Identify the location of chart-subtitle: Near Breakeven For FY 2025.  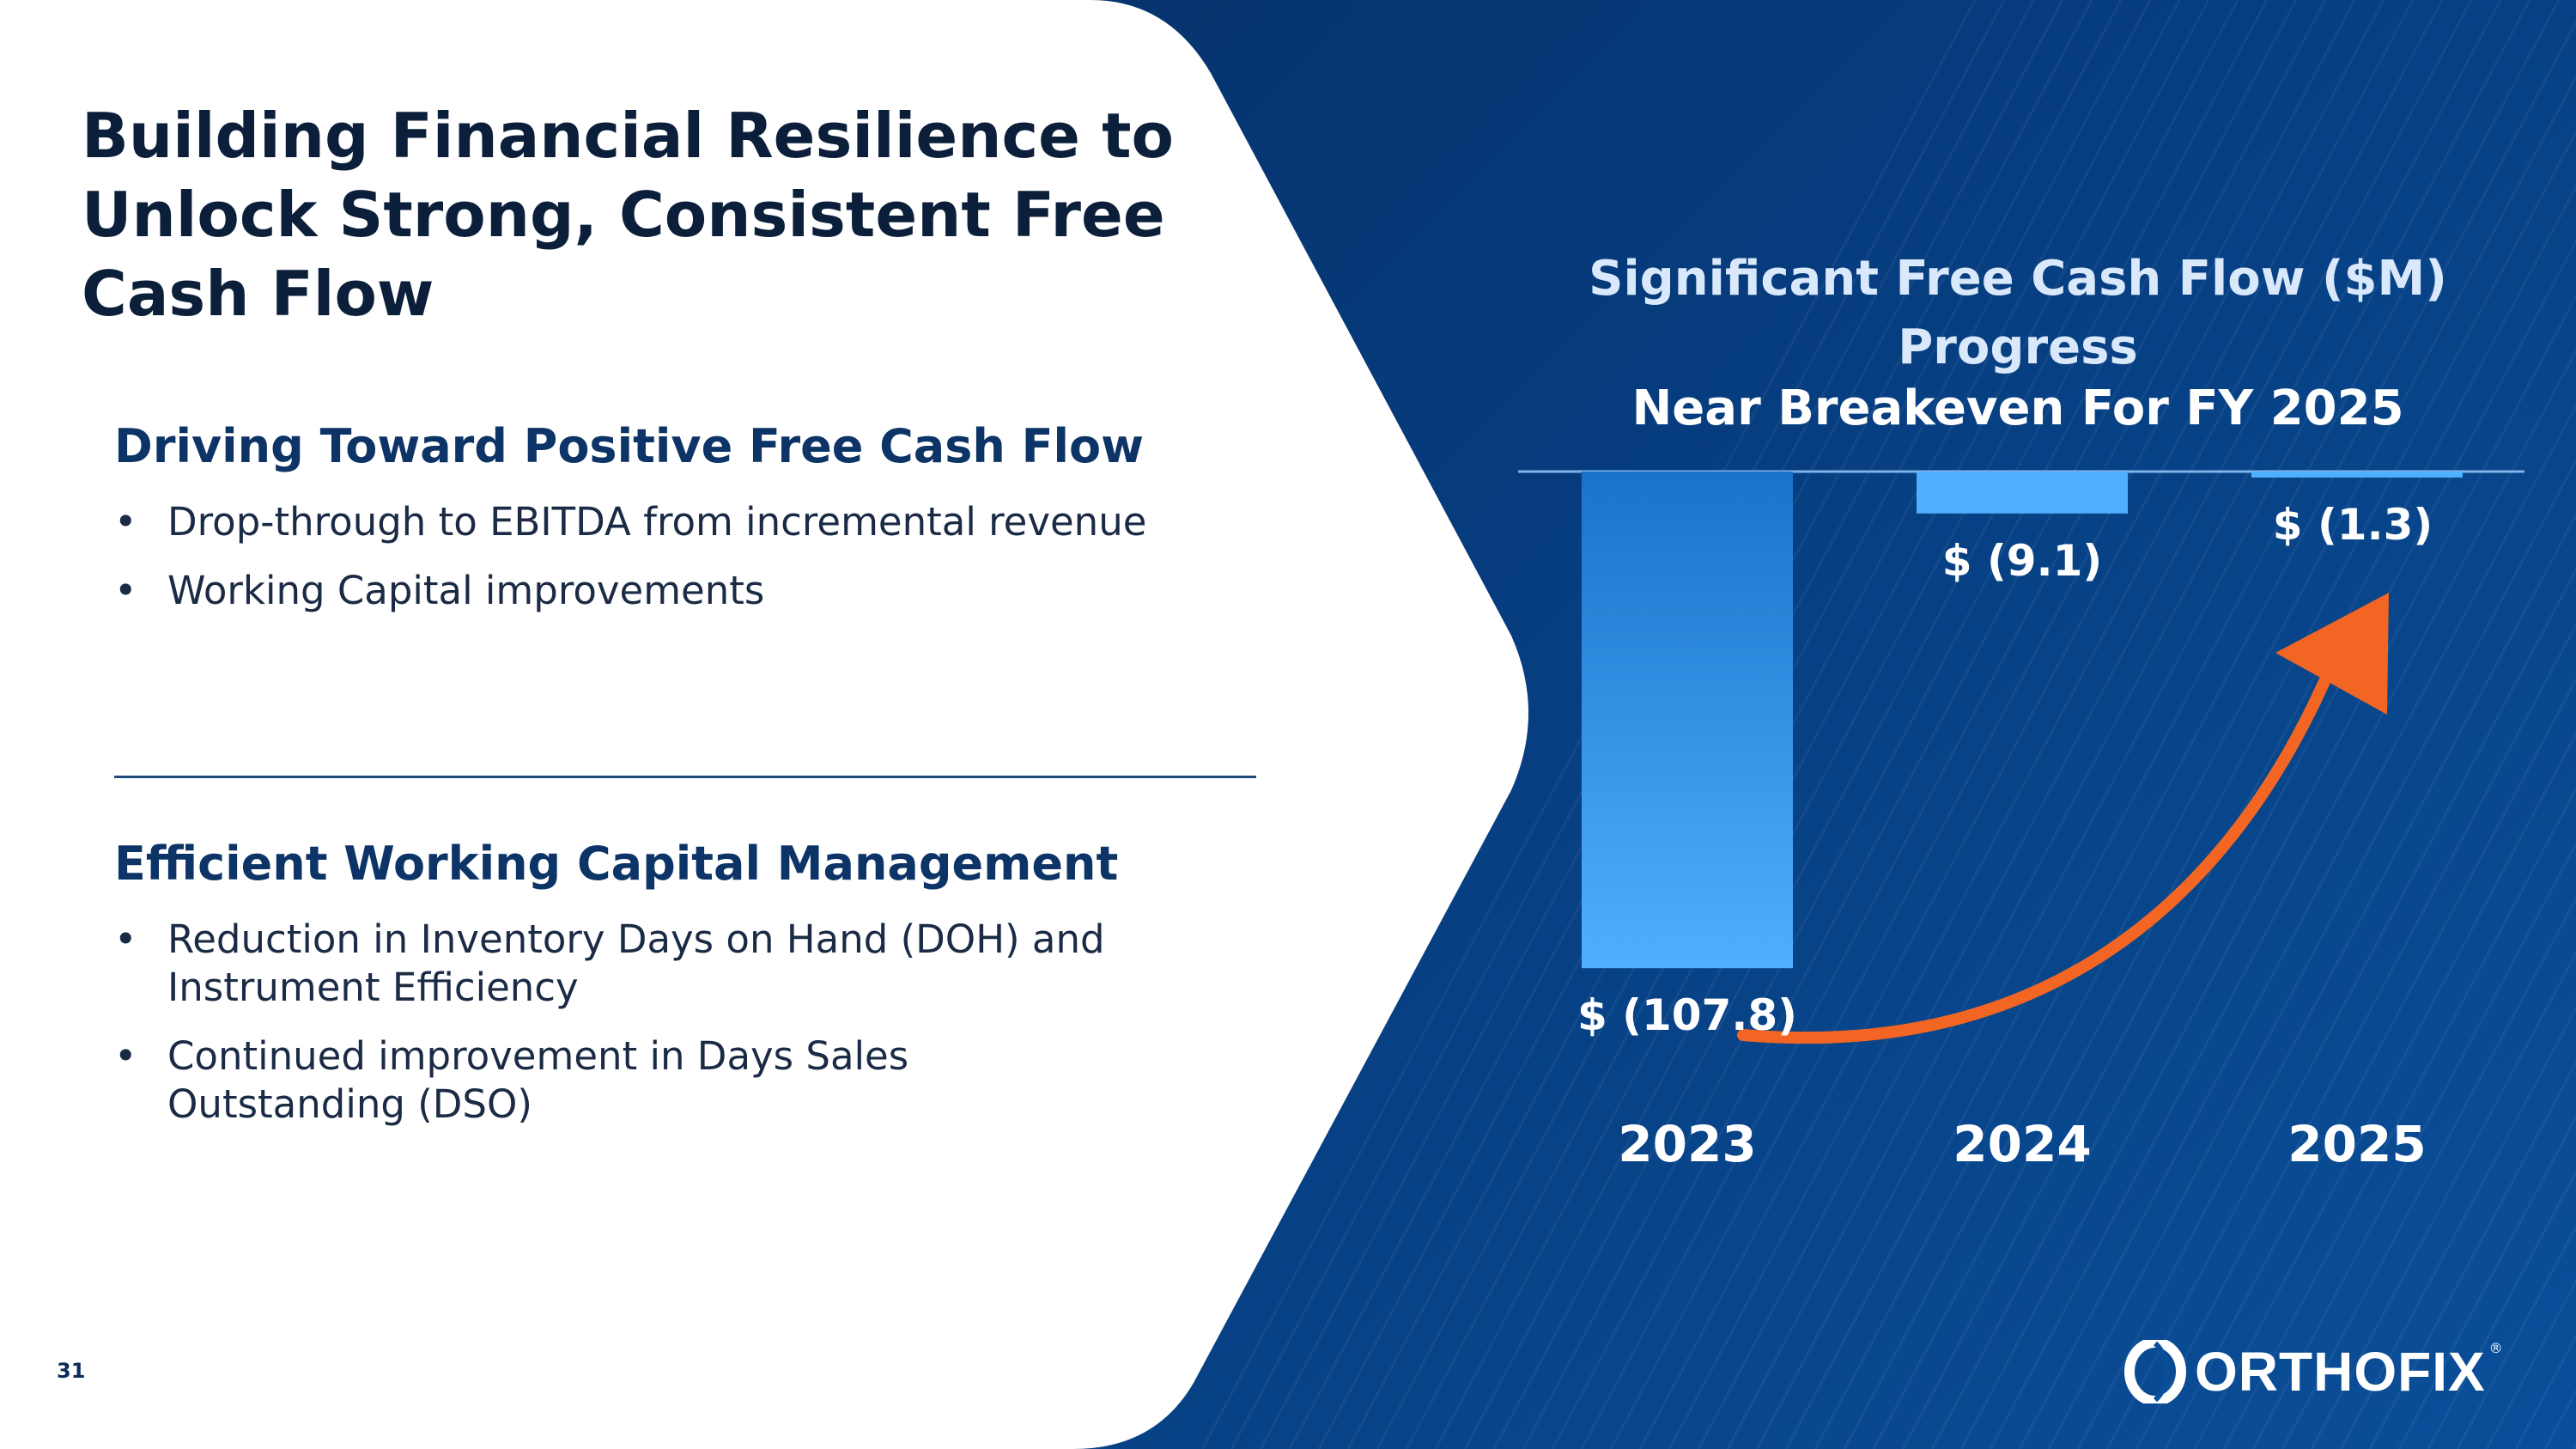
(2018, 408).